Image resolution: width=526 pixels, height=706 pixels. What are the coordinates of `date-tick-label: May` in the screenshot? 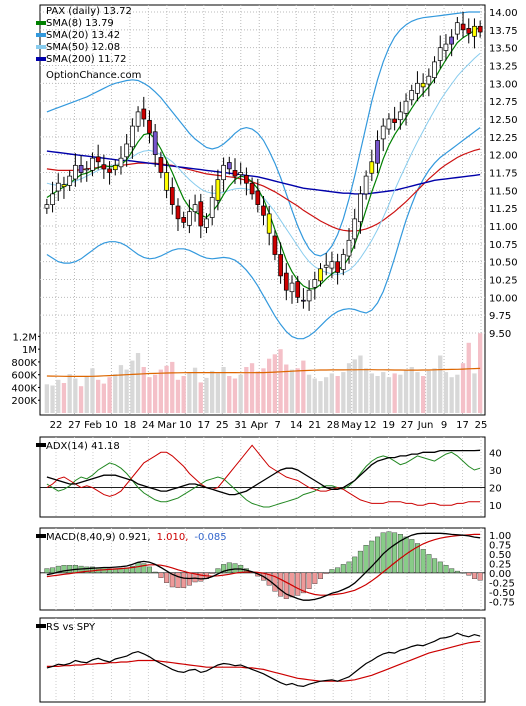 It's located at (351, 425).